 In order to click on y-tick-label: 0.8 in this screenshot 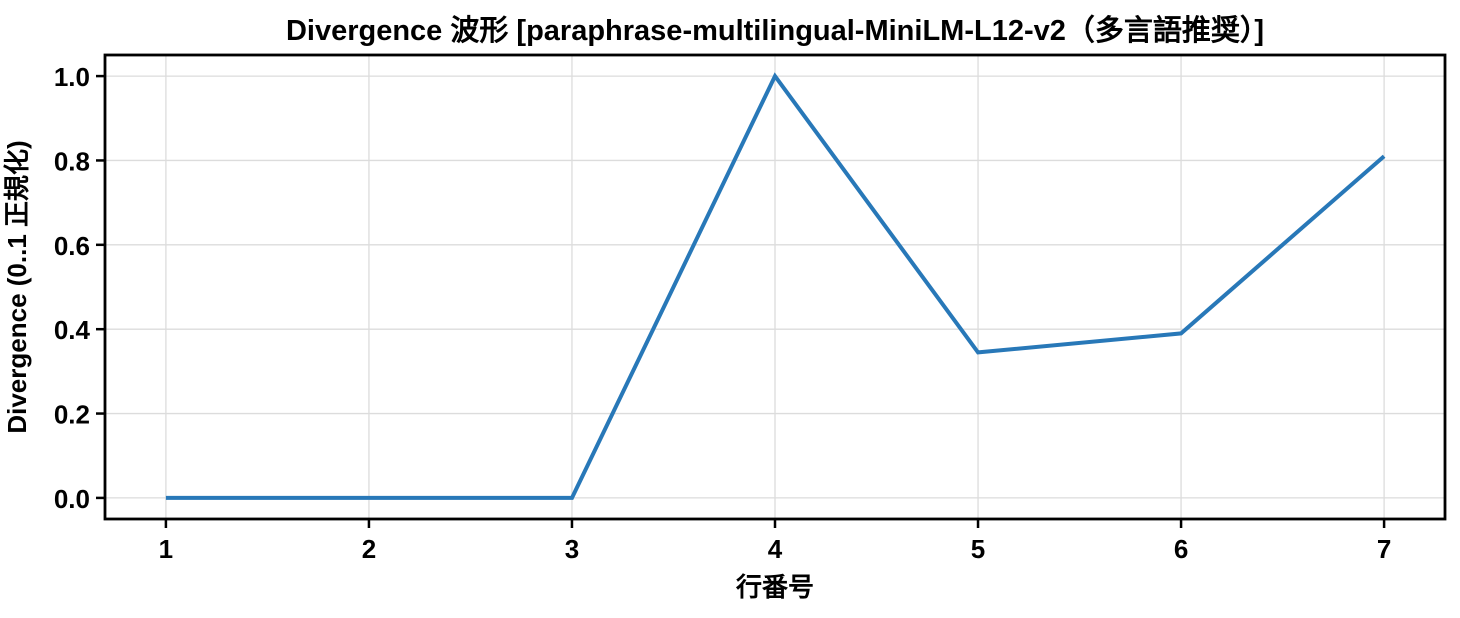, I will do `click(72, 161)`.